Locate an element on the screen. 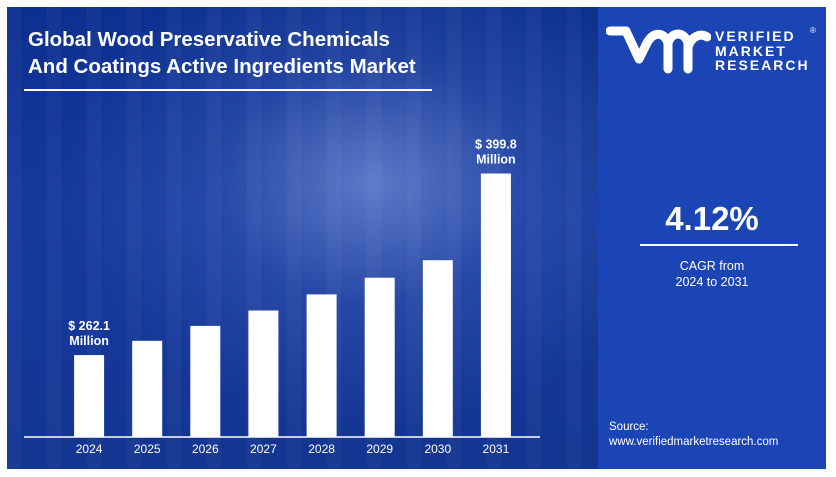 Image resolution: width=836 pixels, height=477 pixels. cagr-label: CAGR from 2024 to 2031 is located at coordinates (712, 274).